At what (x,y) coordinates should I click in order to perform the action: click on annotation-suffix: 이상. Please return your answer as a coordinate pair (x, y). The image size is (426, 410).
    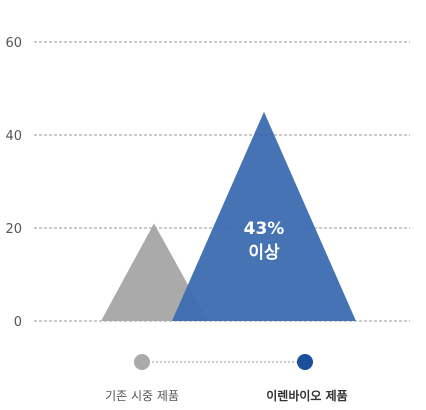
    Looking at the image, I should click on (264, 253).